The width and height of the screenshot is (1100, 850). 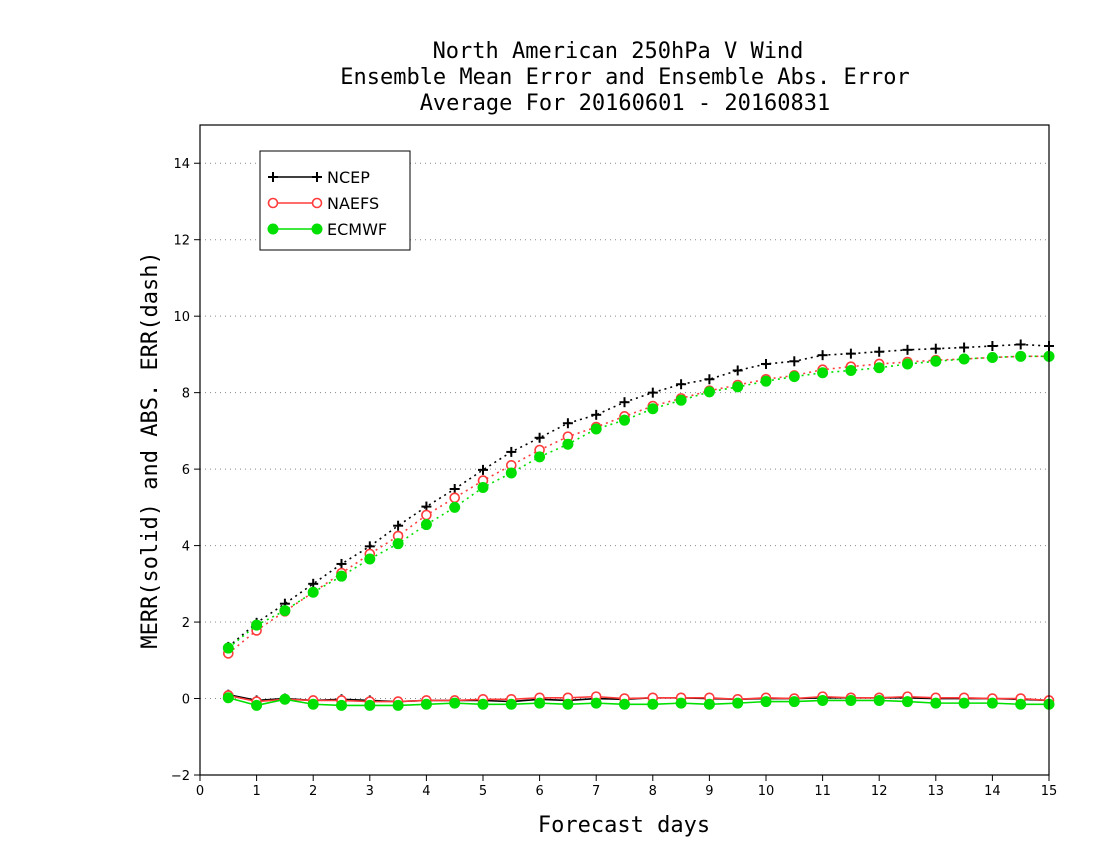 What do you see at coordinates (709, 791) in the screenshot?
I see `x-tick-label: 9` at bounding box center [709, 791].